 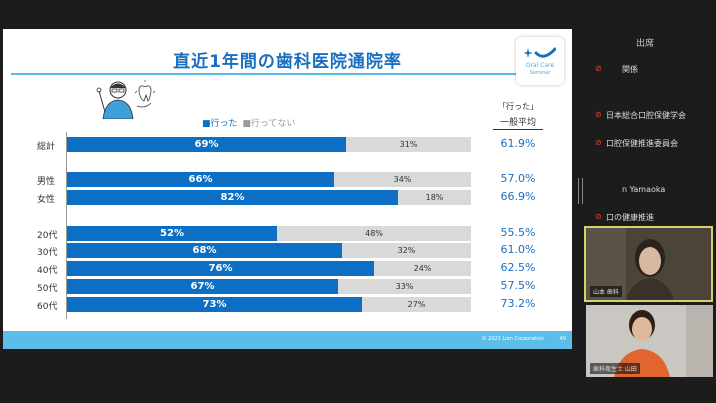 I want to click on went-value-label: 76%, so click(x=220, y=268).